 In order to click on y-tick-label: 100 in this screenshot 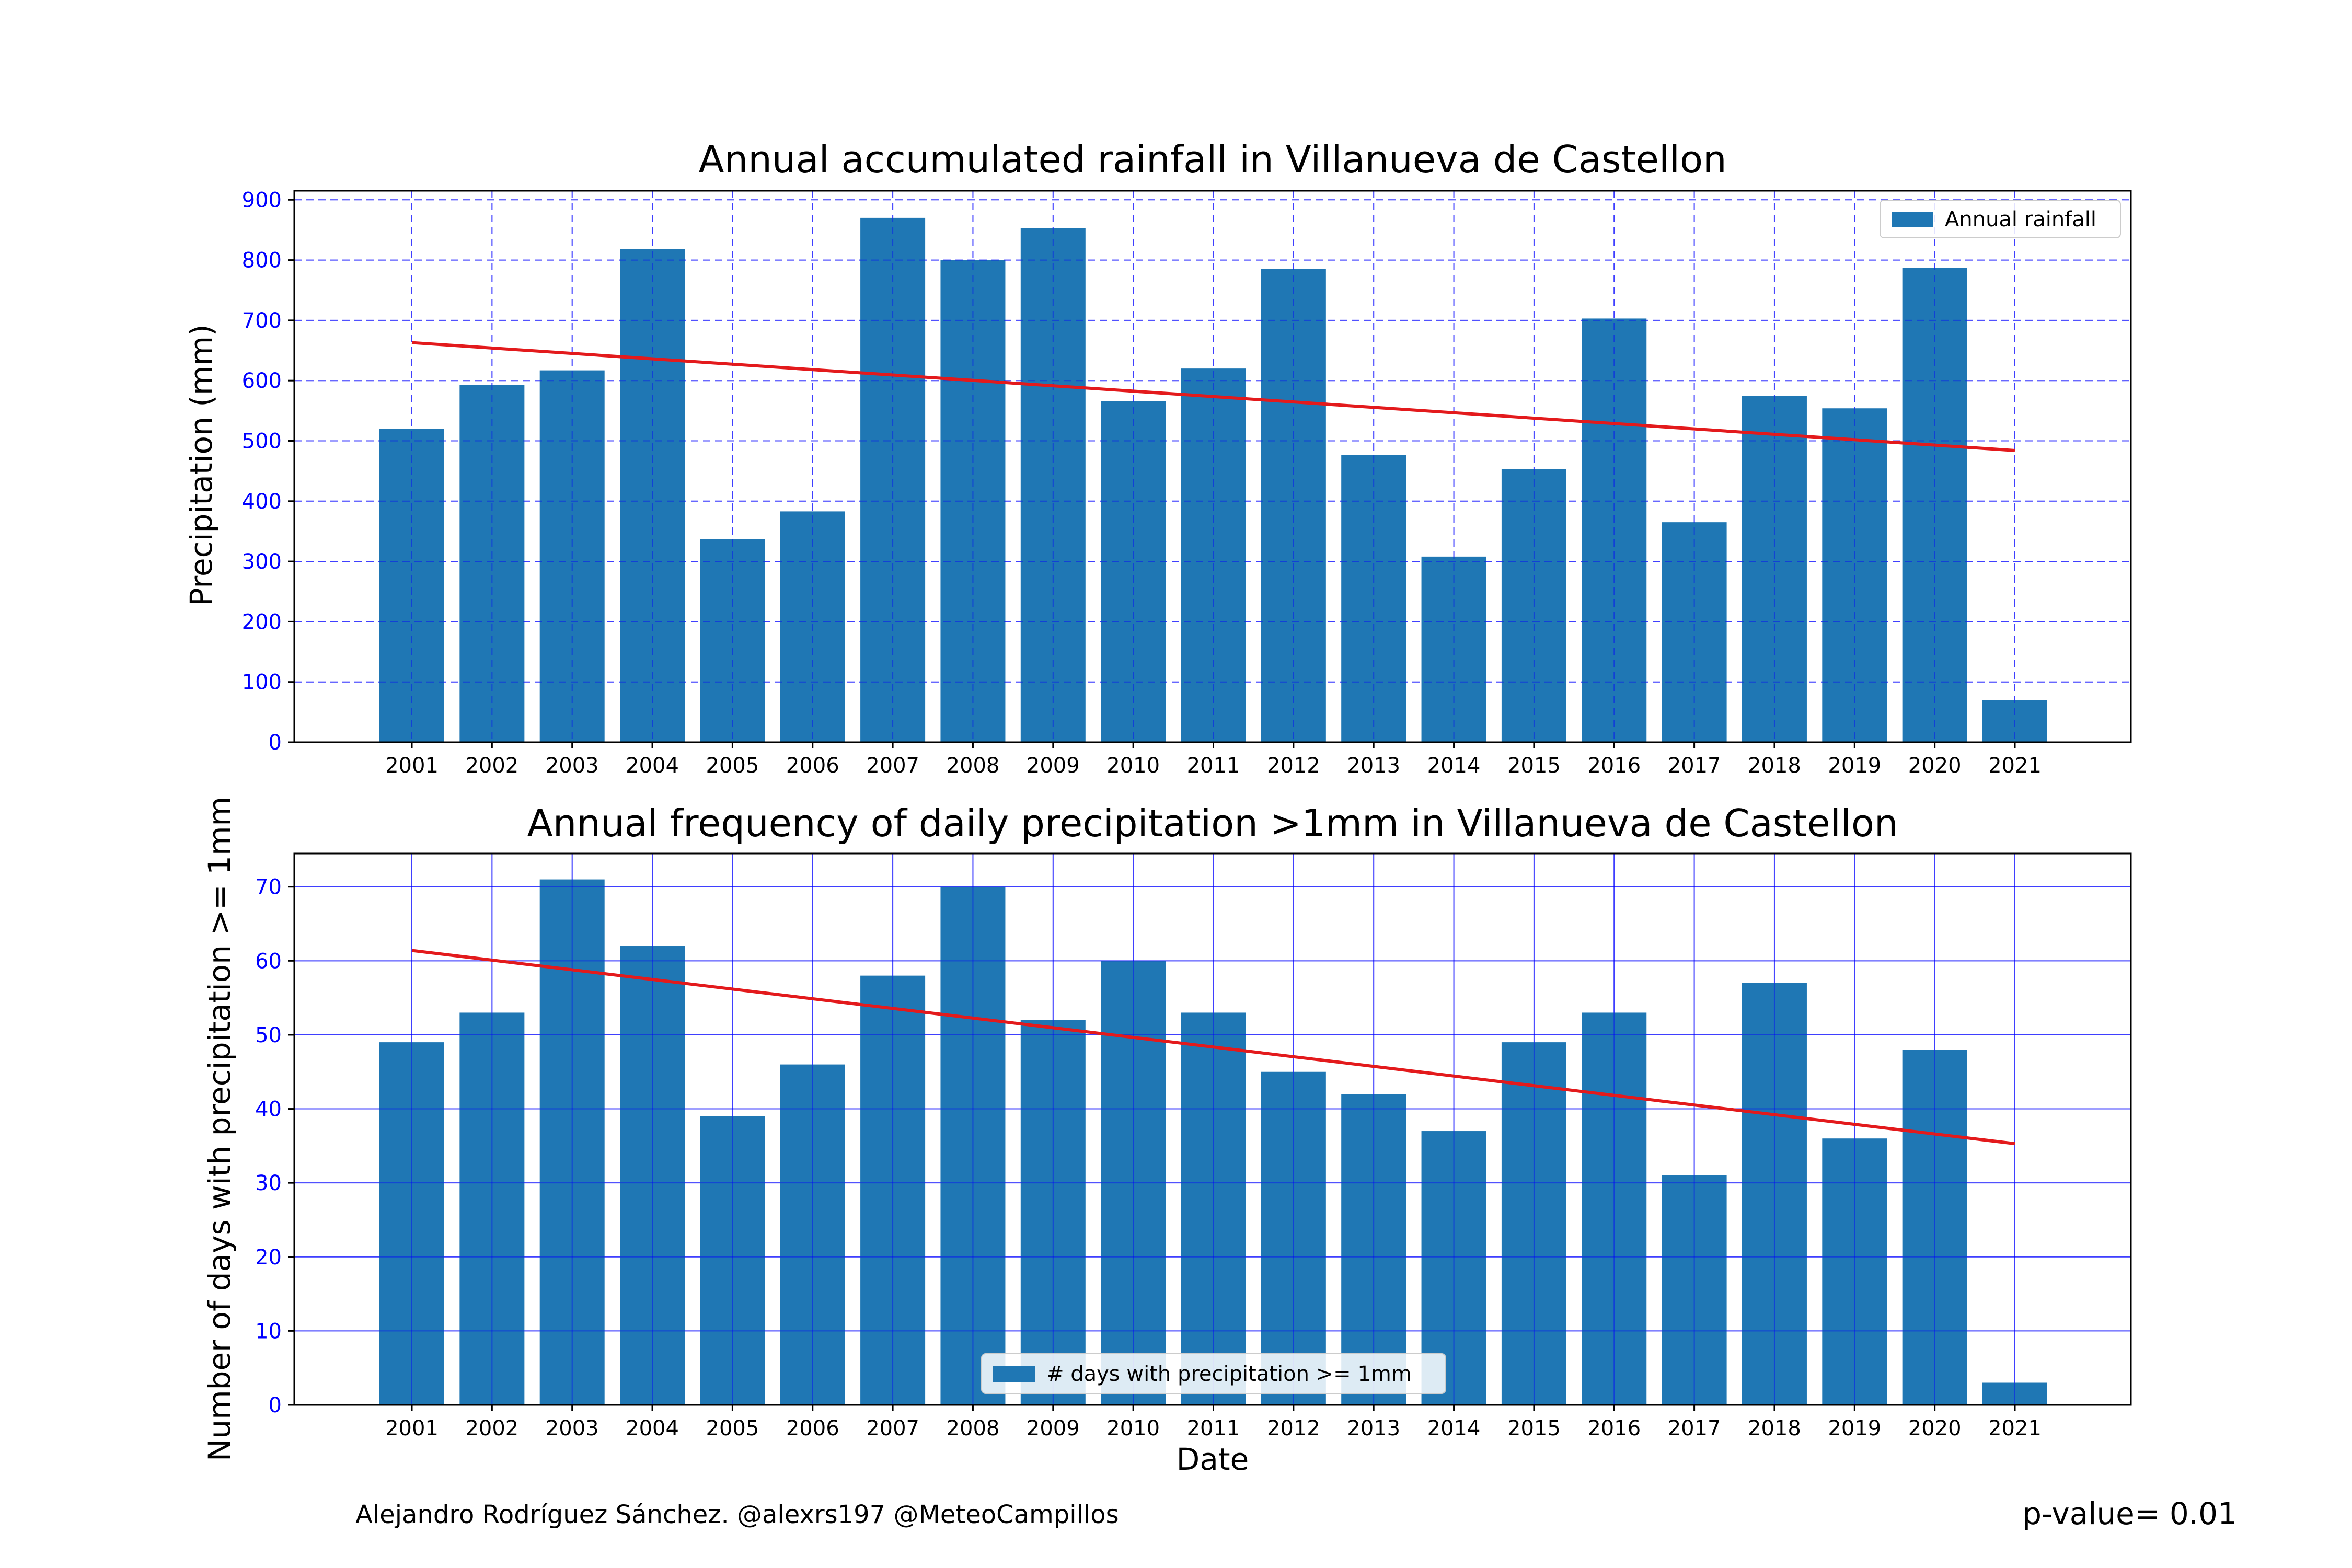, I will do `click(262, 683)`.